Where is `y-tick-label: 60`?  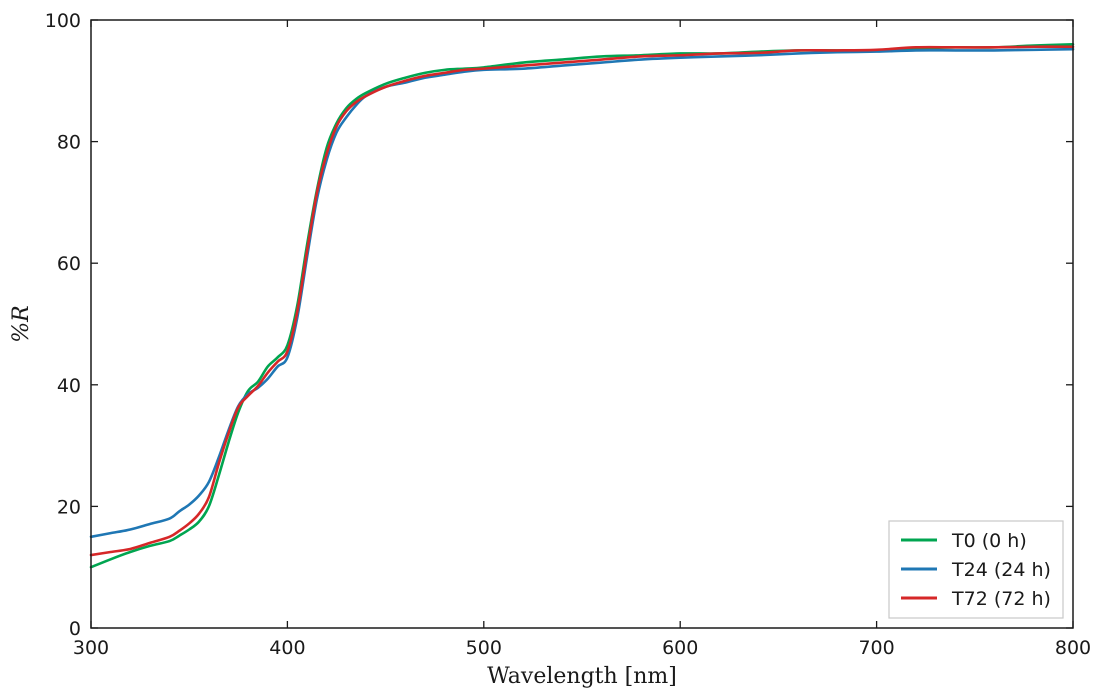
y-tick-label: 60 is located at coordinates (69, 264).